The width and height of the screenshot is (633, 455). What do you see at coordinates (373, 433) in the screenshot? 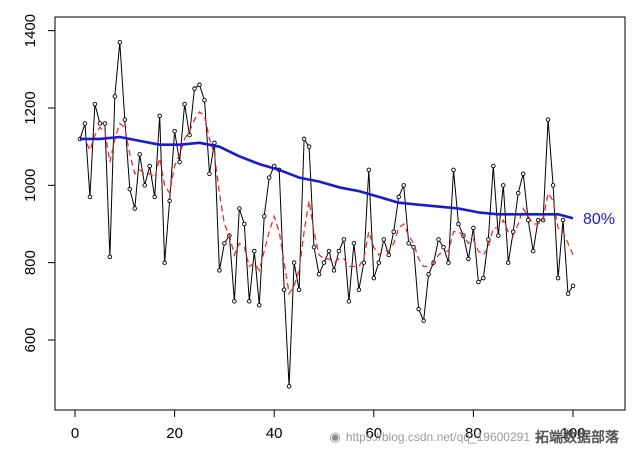
I see `x-tick-label: 60` at bounding box center [373, 433].